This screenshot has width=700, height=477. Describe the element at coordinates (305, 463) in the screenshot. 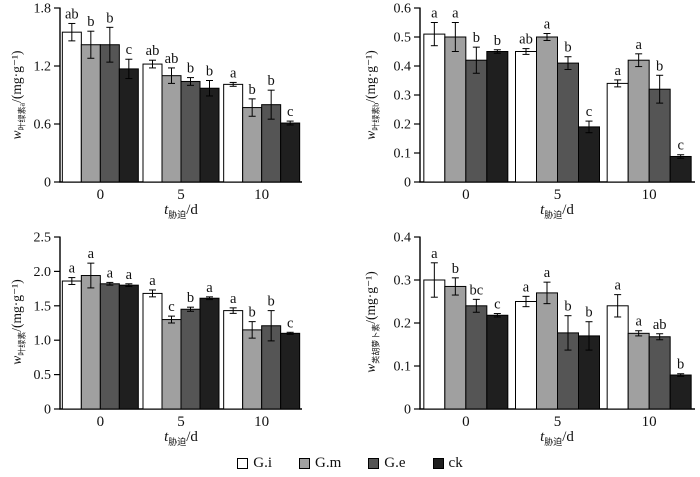

I see `legend-swatch-gm-icon` at that location.